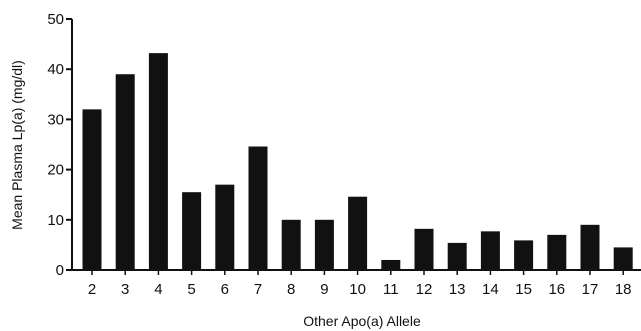 The width and height of the screenshot is (641, 331). Describe the element at coordinates (55, 220) in the screenshot. I see `y-tick-label: 10` at that location.